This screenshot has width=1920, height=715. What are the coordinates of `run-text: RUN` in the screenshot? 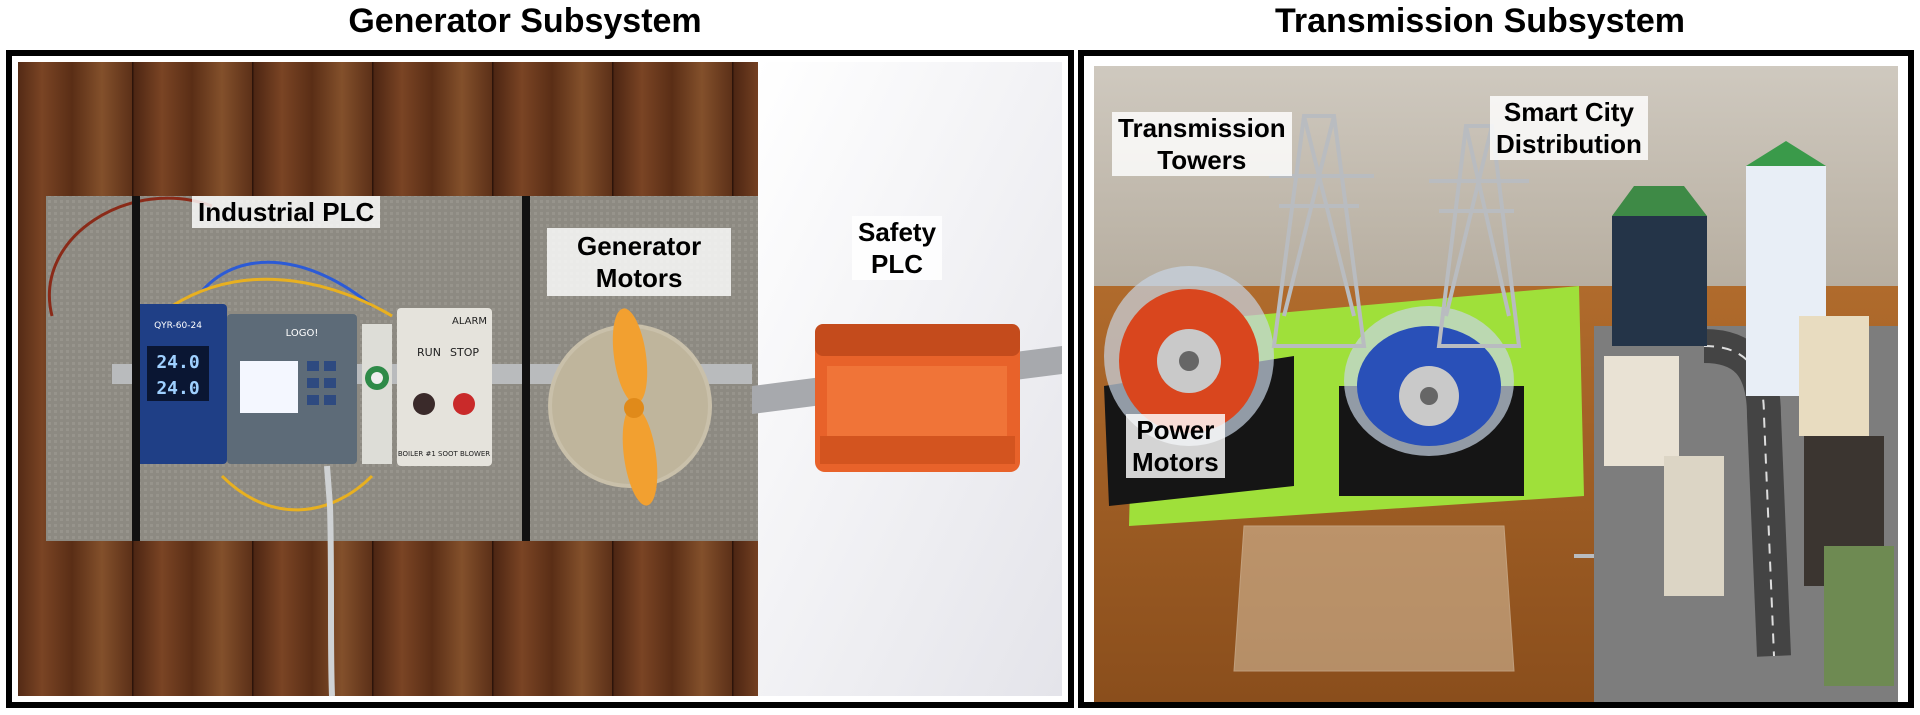 It's located at (429, 352).